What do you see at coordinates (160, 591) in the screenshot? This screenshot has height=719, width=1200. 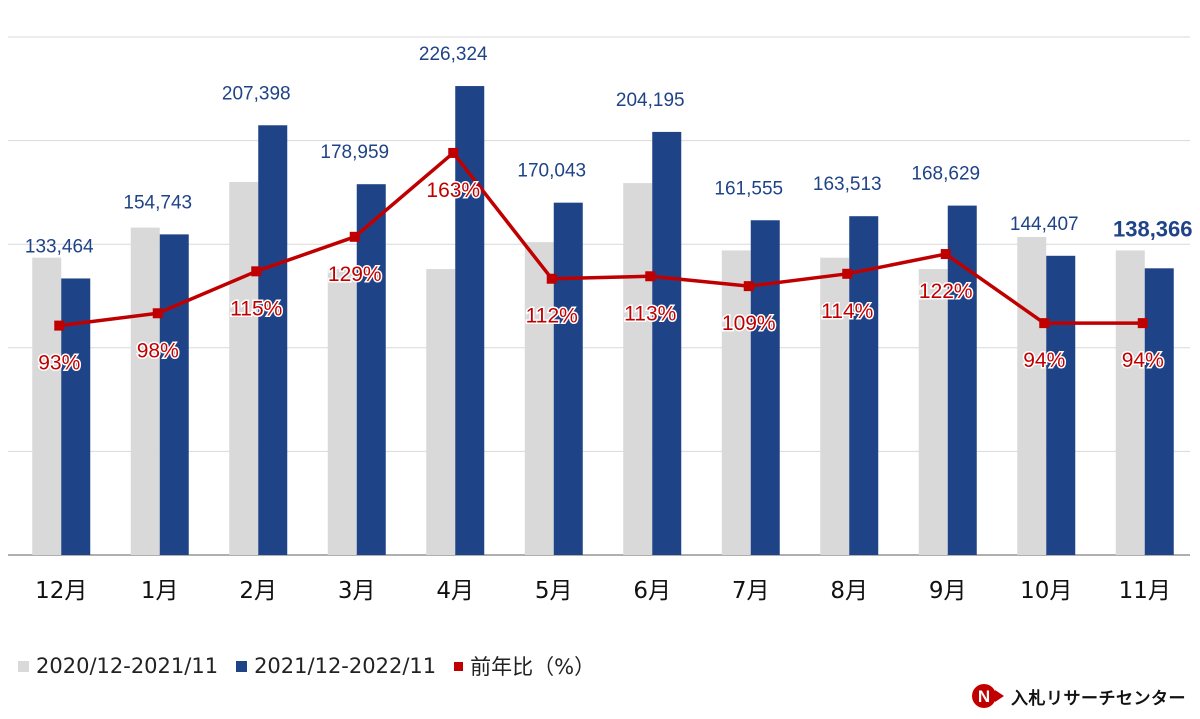 I see `x-tick-label: 1月` at bounding box center [160, 591].